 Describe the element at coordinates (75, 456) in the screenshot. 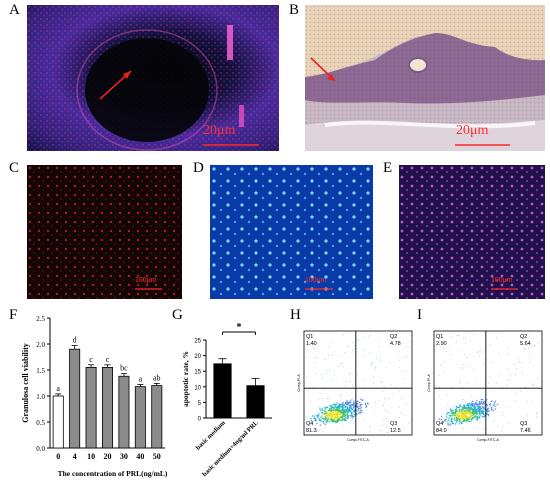

I see `x-tick-label: 4` at that location.